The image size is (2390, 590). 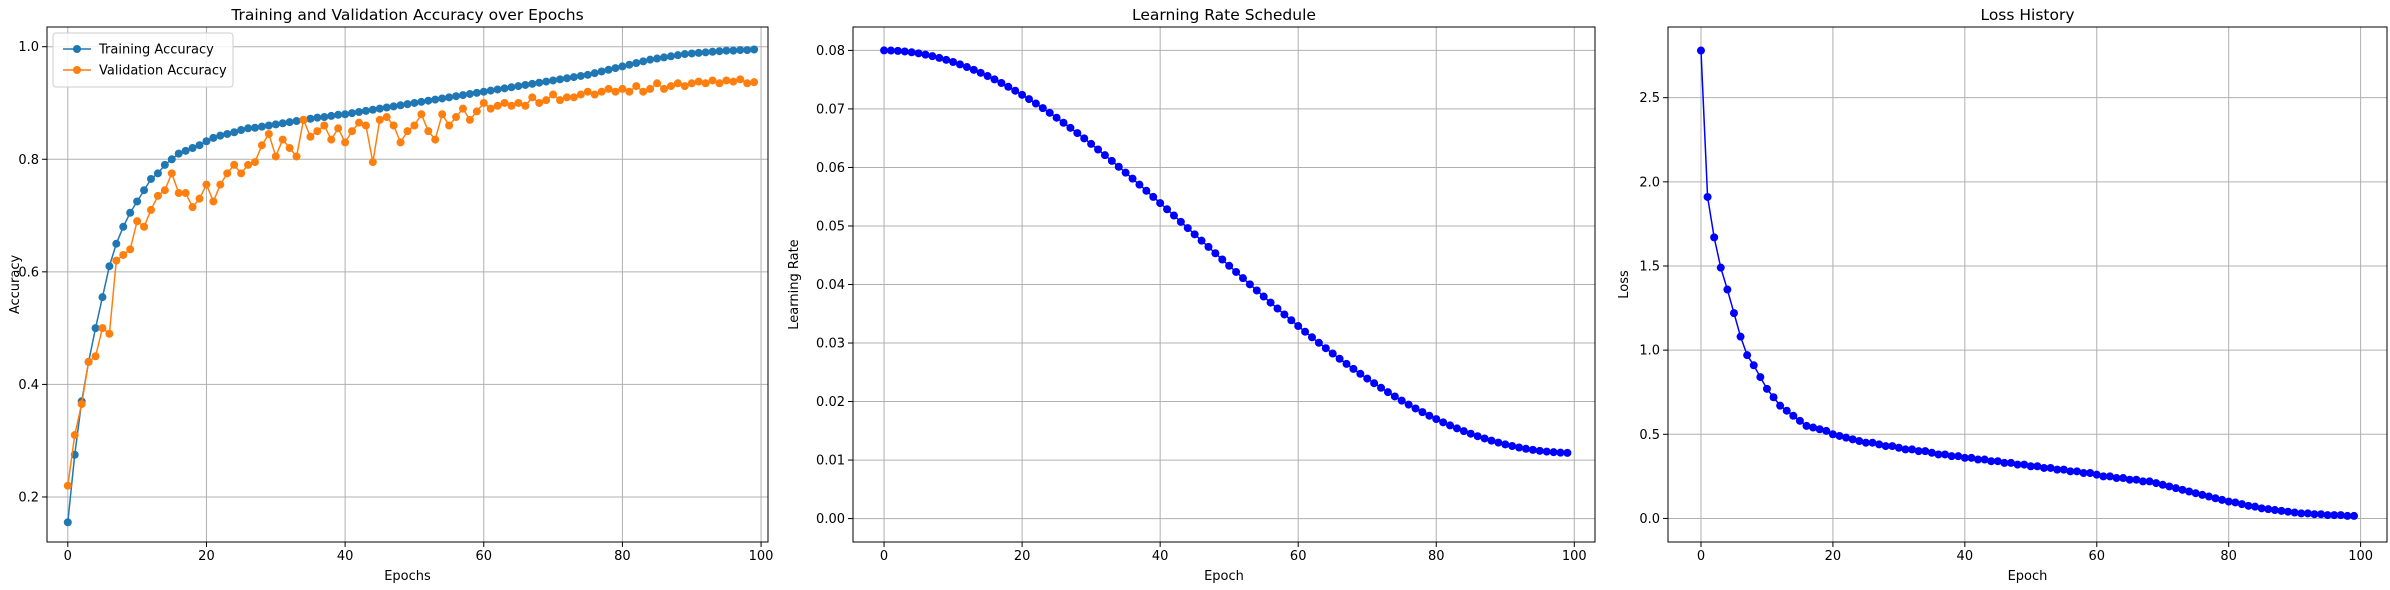 I want to click on chart-title: Learning Rate Schedule, so click(x=1224, y=15).